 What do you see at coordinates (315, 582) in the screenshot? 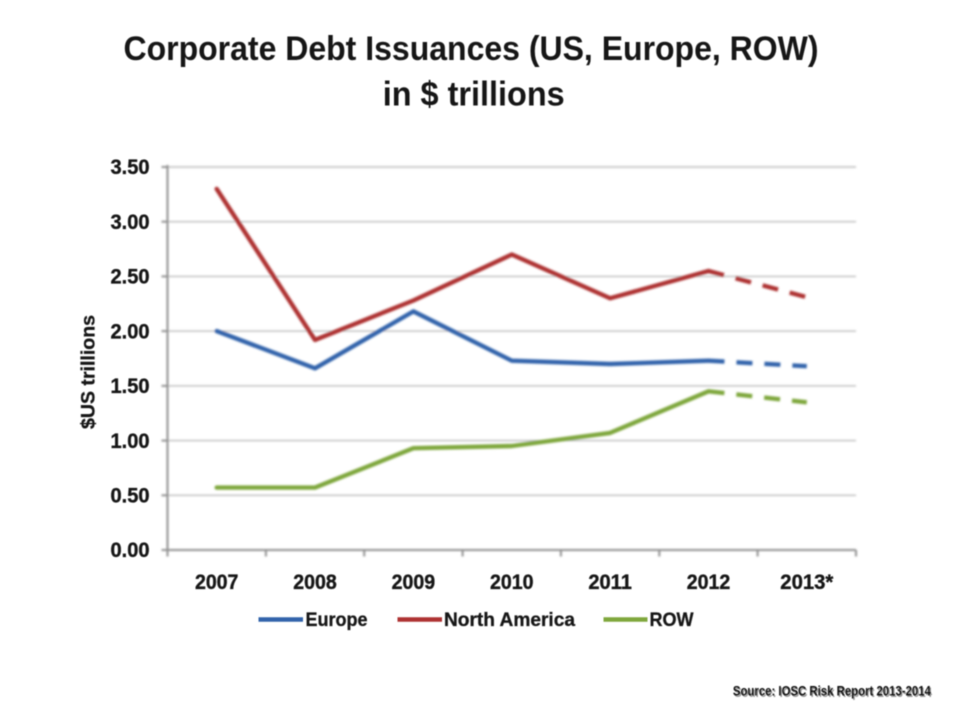
I see `svg-text: 2008` at bounding box center [315, 582].